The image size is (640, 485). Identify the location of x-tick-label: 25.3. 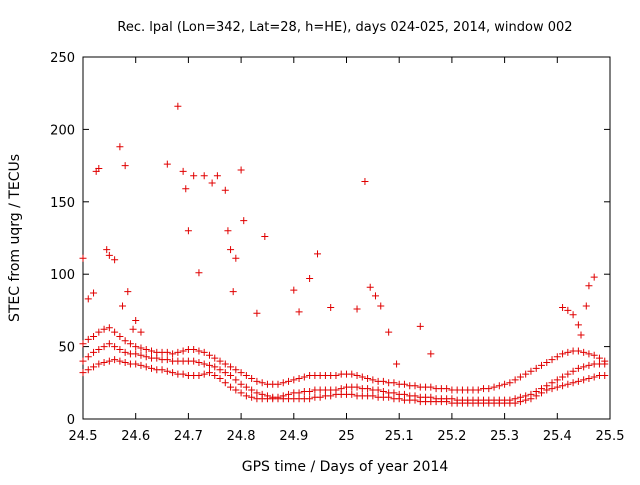
(504, 436).